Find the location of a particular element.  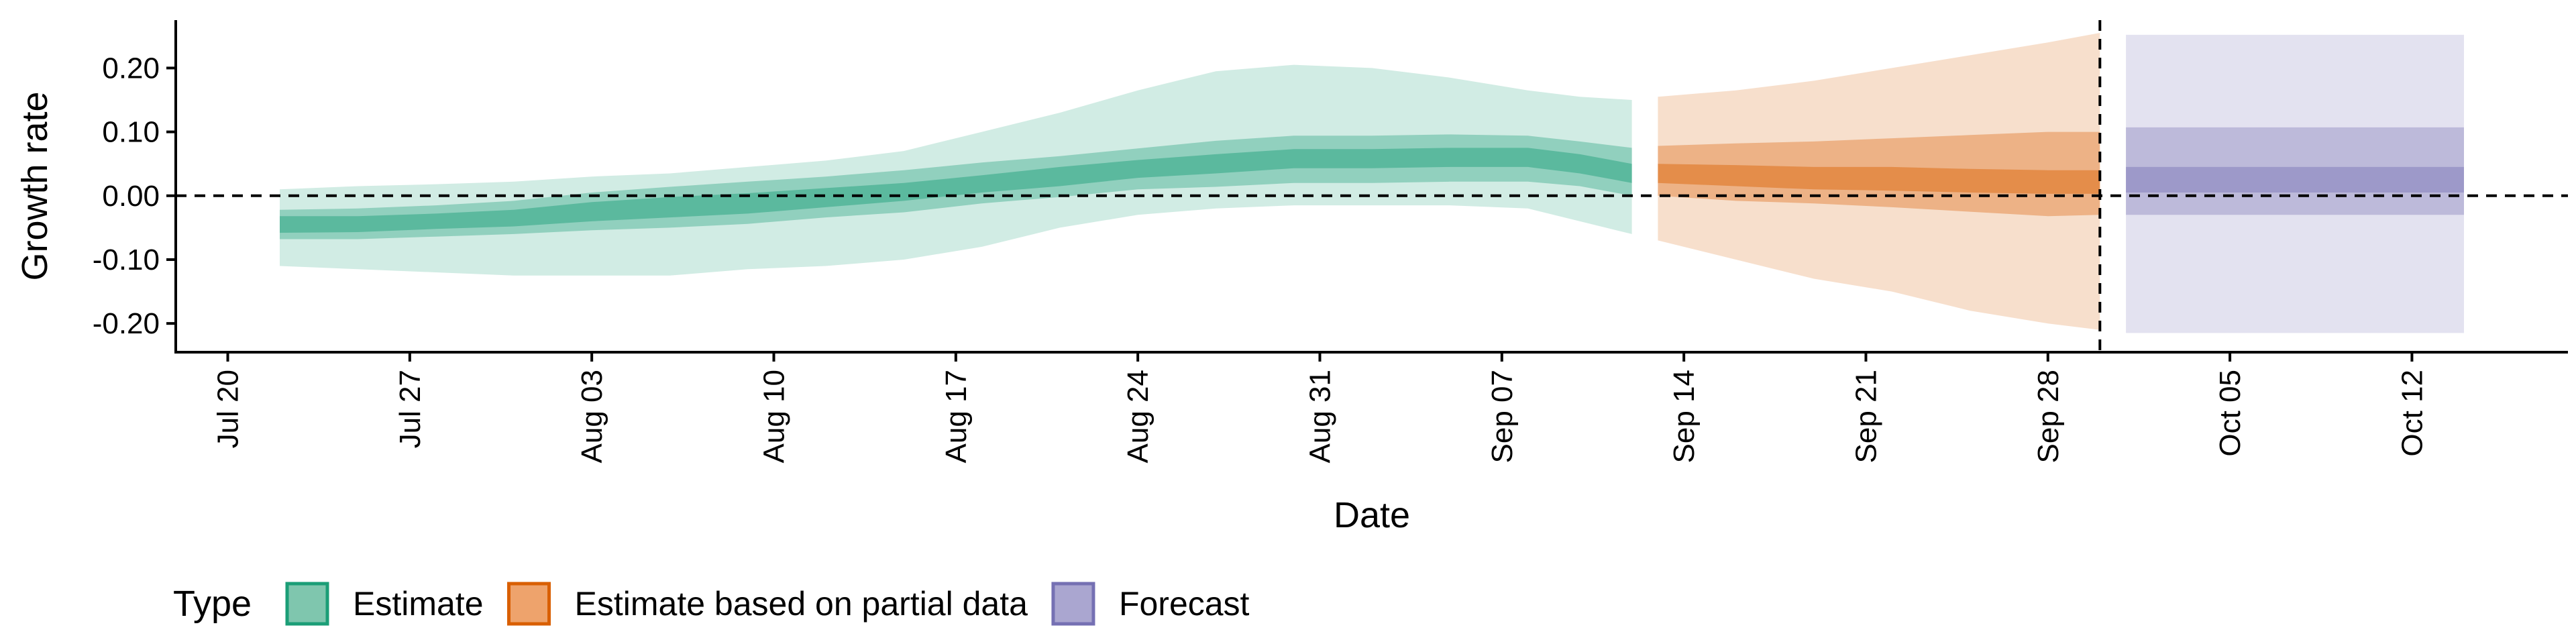

x-tick-label: Sep 28 is located at coordinates (2048, 416).